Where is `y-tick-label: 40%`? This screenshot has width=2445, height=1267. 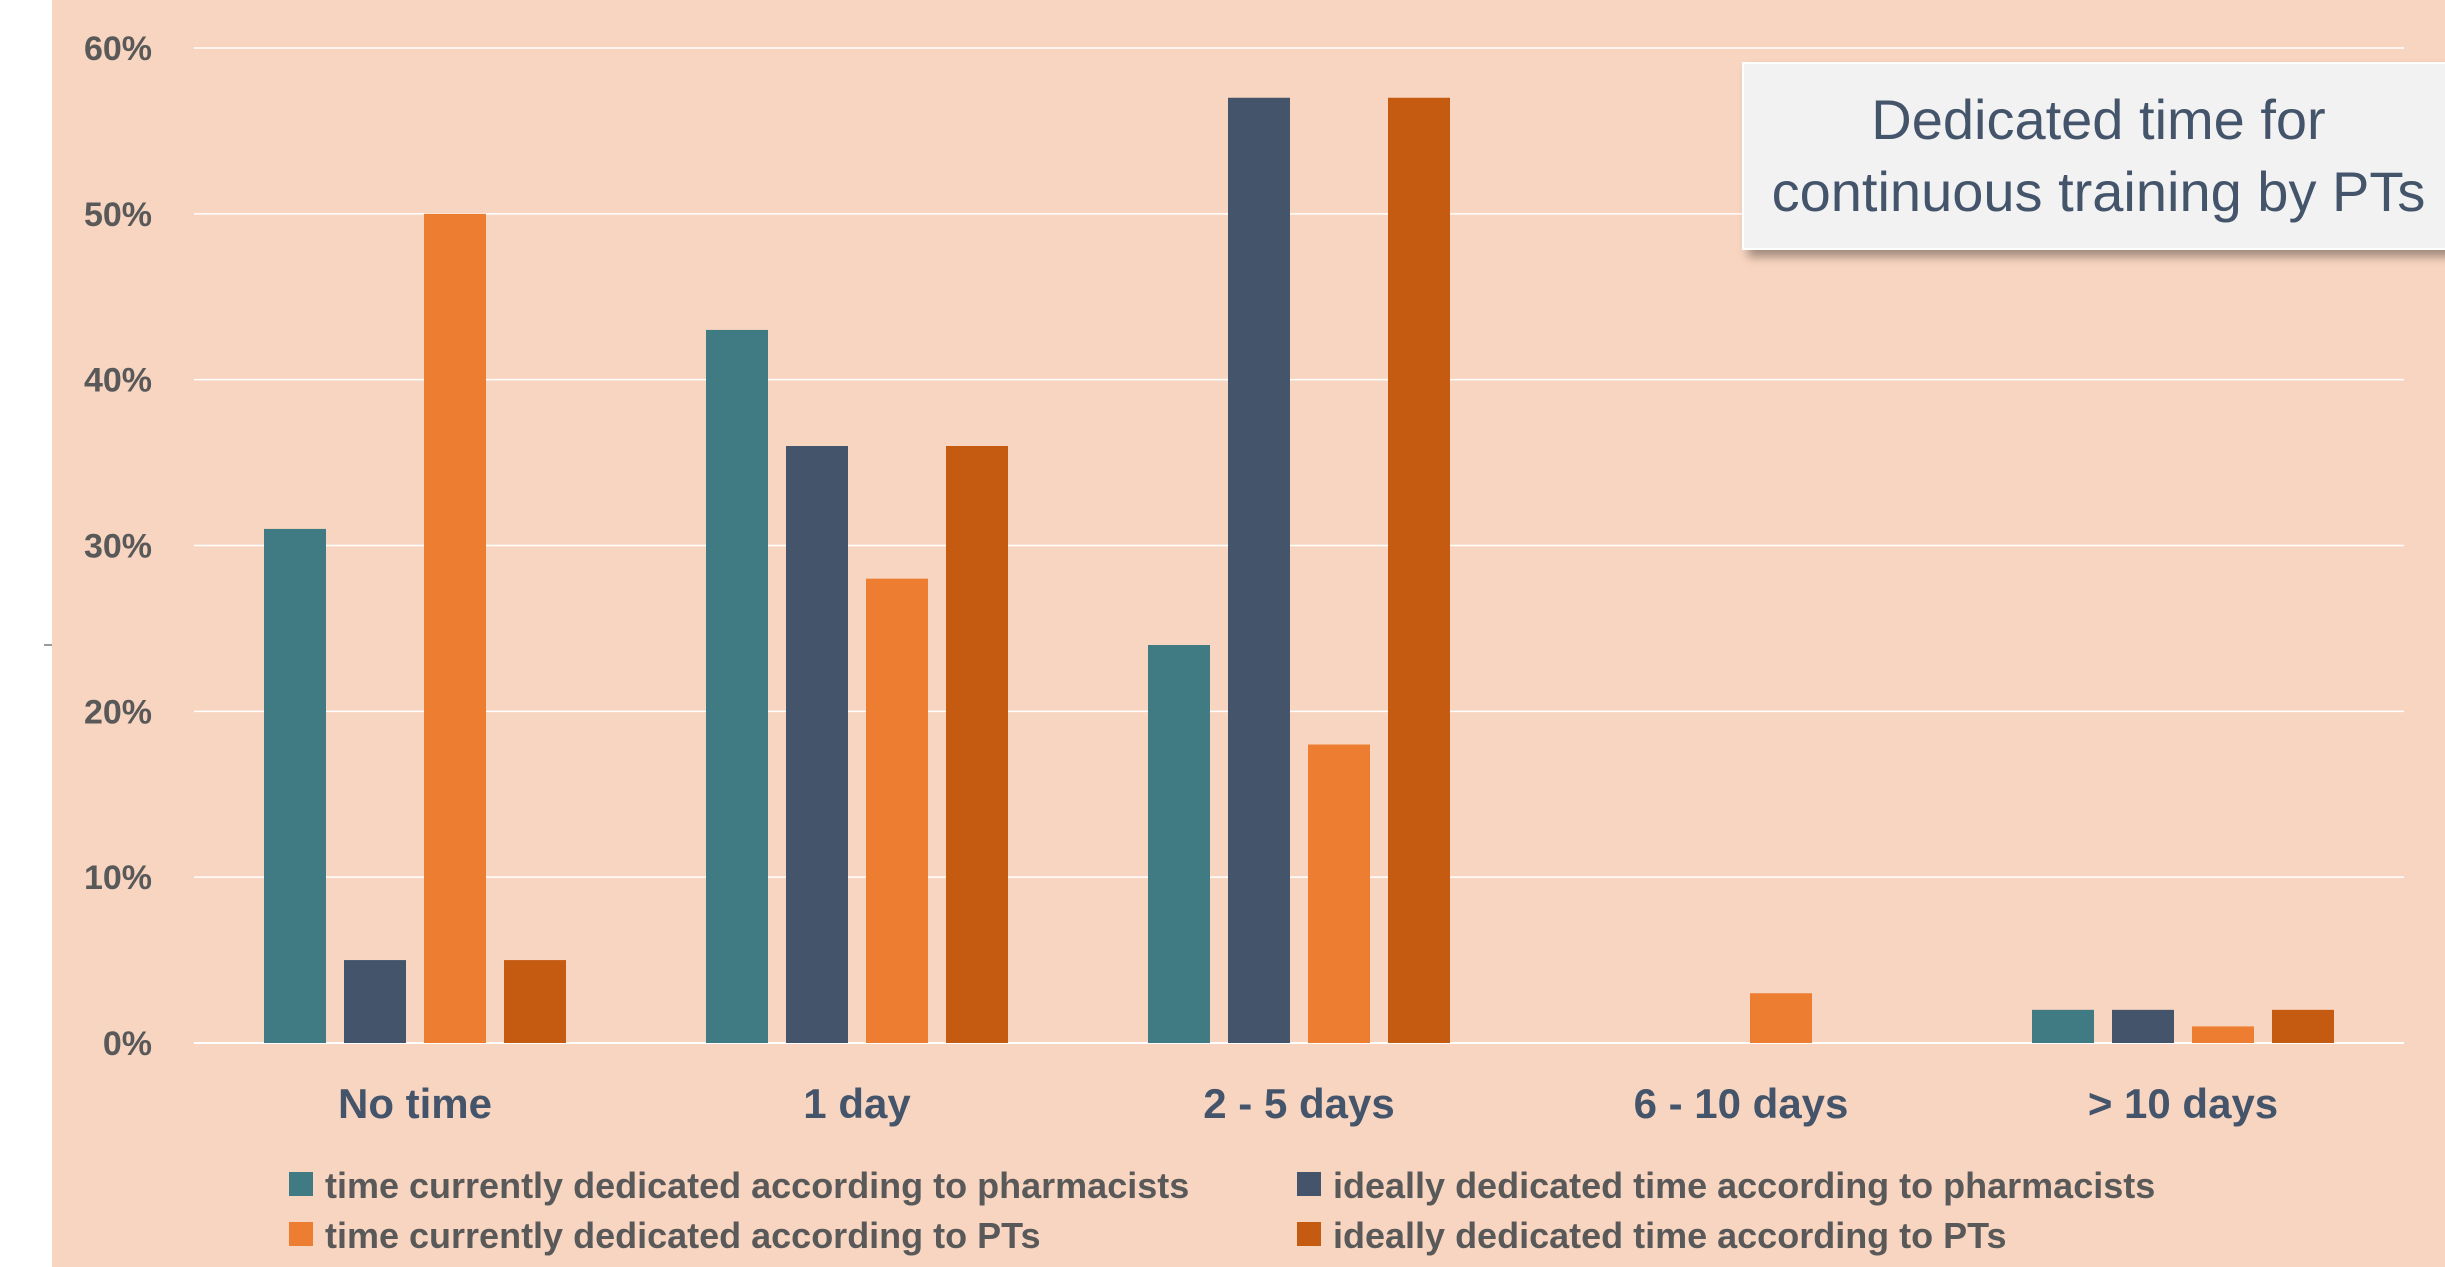
y-tick-label: 40% is located at coordinates (118, 381).